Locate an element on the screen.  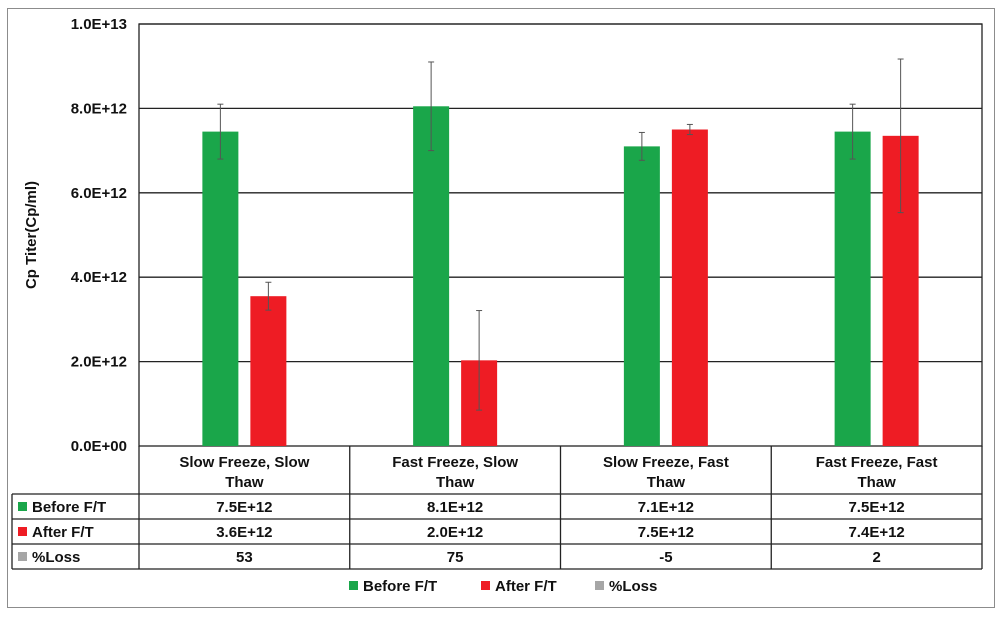
category-label: Slow Freeze, Slow is located at coordinates (244, 462).